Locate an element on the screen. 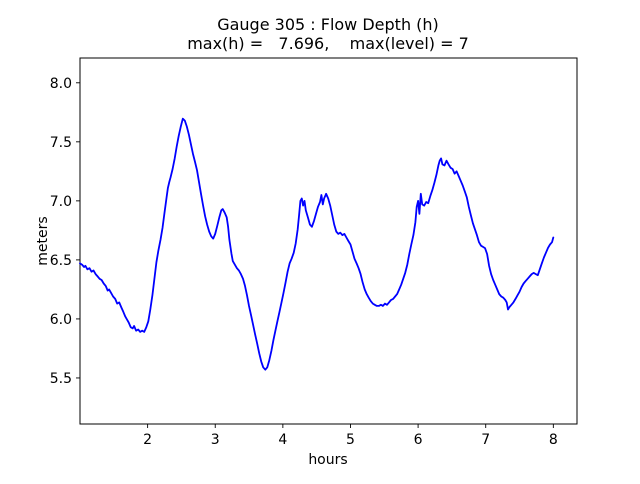 This screenshot has width=640, height=484. chart-subtitle: max(h) = 7.696, max(level) = 7 is located at coordinates (328, 43).